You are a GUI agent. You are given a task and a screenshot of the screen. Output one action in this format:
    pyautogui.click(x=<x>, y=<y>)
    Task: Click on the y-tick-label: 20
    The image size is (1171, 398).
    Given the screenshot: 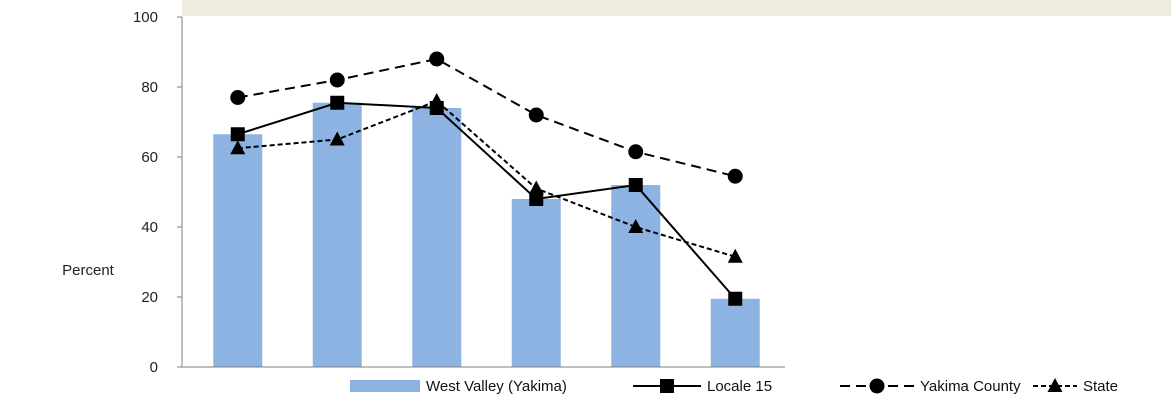 What is the action you would take?
    pyautogui.click(x=149, y=297)
    